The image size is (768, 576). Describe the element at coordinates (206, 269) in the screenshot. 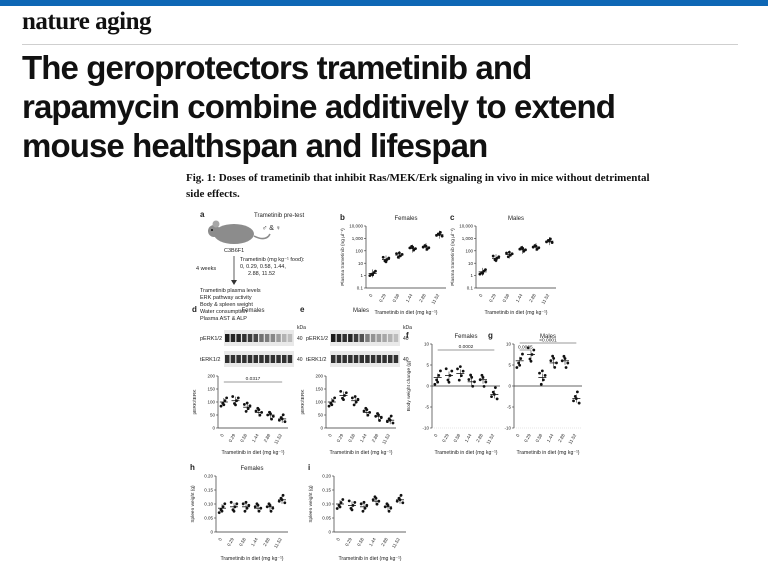

I see `duration-label: 4 weeks` at that location.